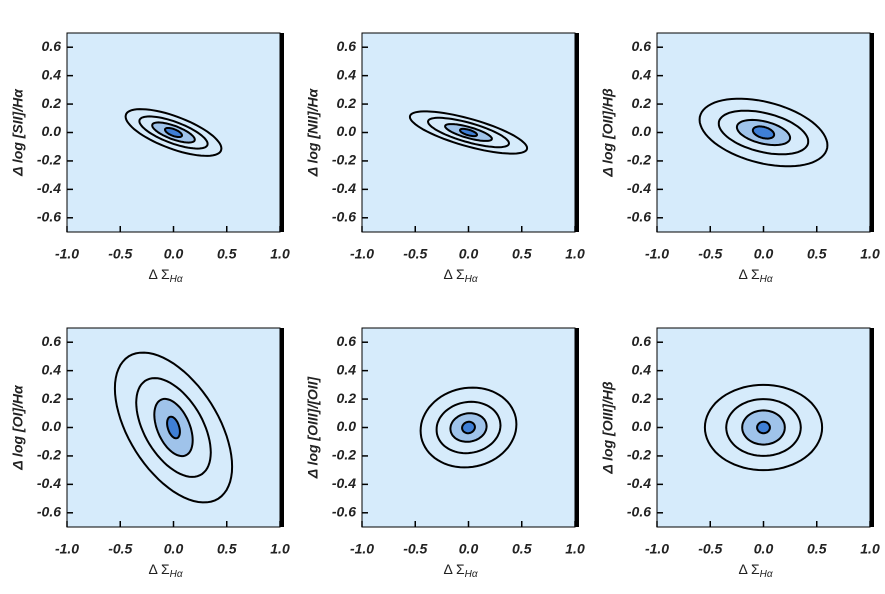 This screenshot has height=594, width=885. I want to click on y-axis-label: Δ log [NII]/Hα, so click(313, 132).